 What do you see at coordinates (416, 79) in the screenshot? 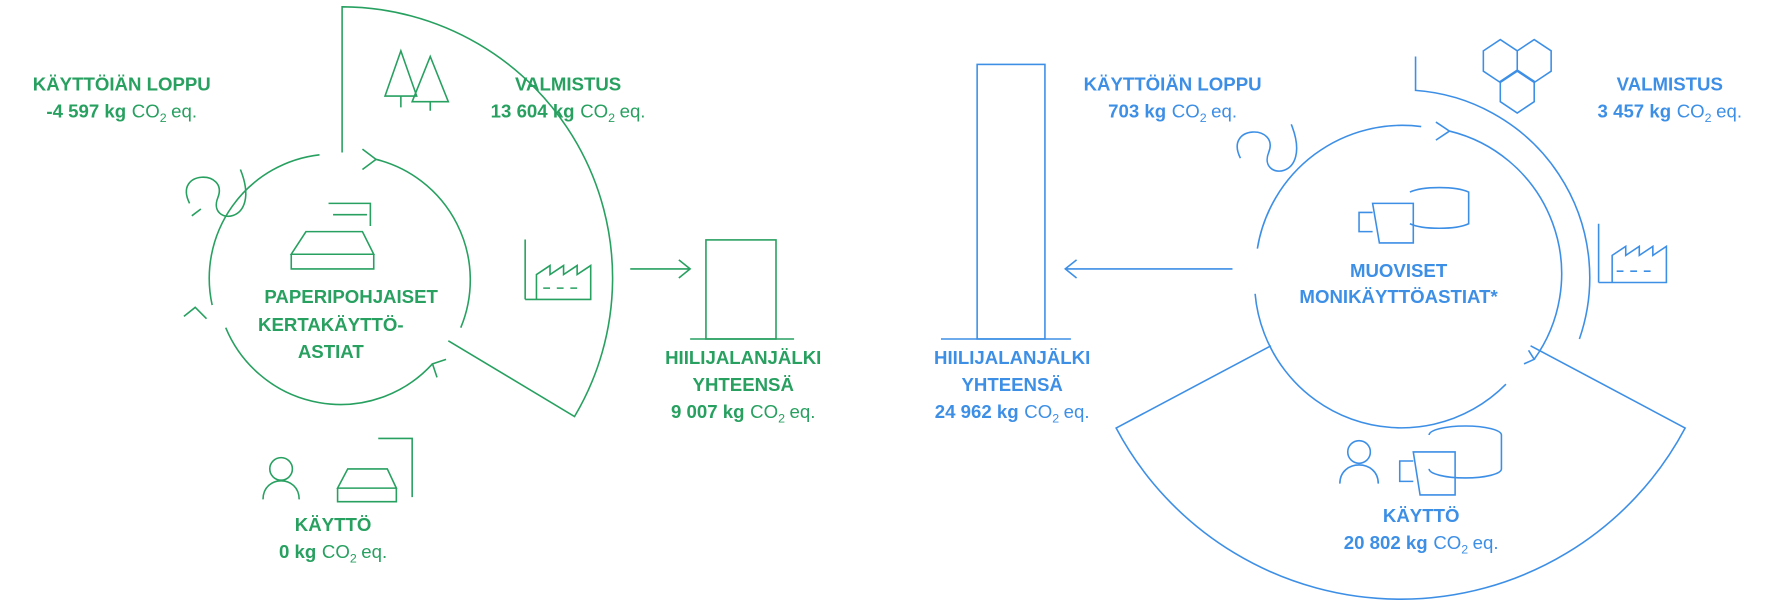
I see `trees-icon` at bounding box center [416, 79].